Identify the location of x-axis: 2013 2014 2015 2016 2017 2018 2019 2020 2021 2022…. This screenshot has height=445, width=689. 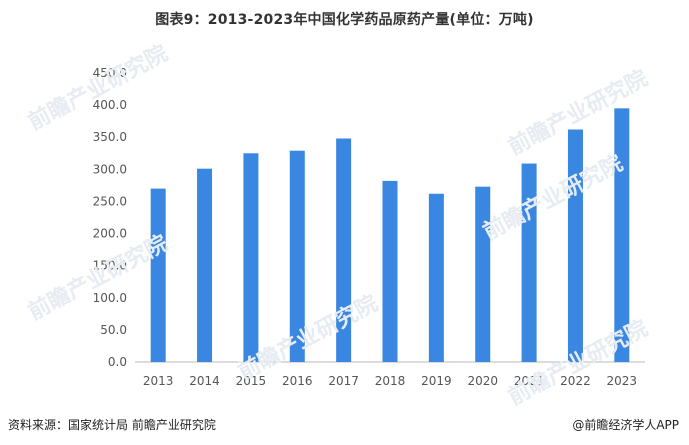
(390, 381).